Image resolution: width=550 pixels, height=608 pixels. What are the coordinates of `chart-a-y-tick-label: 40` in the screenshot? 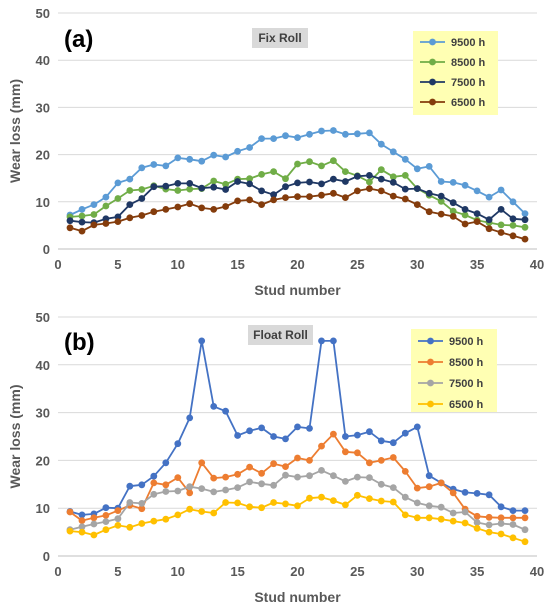 It's located at (43, 60).